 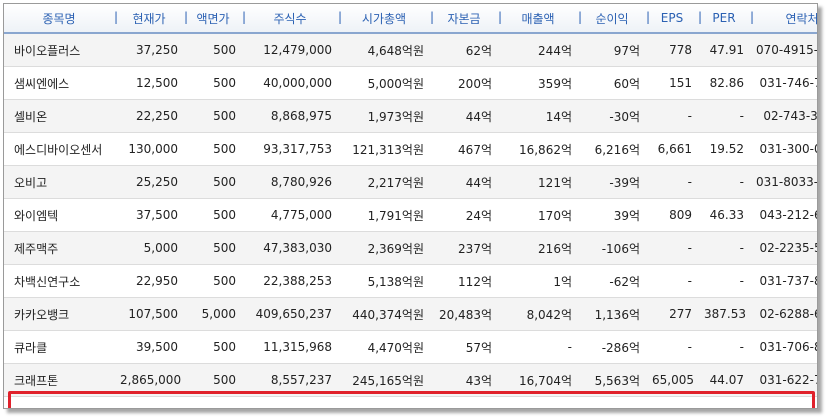 I want to click on cell-shares: 8,868,975, so click(x=290, y=116).